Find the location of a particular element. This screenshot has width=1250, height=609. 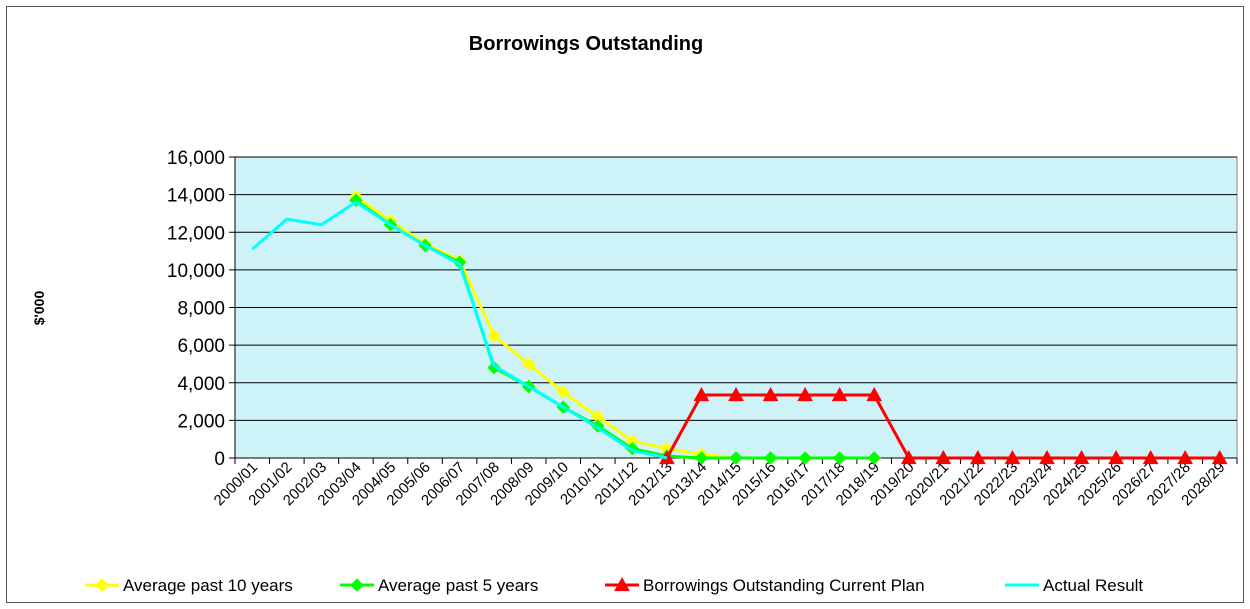

y-tick-label: 16,000 is located at coordinates (196, 158).